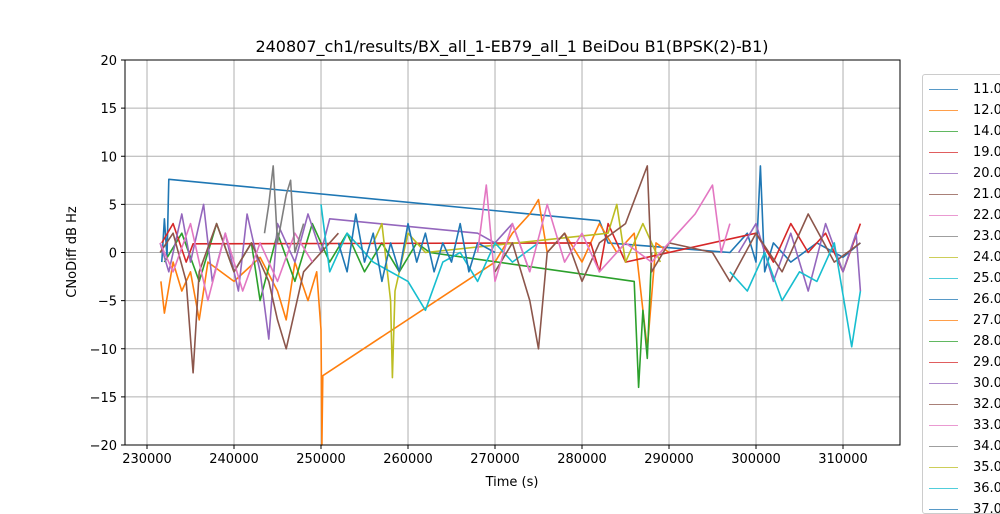 The height and width of the screenshot is (514, 1000). Describe the element at coordinates (961, 467) in the screenshot. I see `legend-item: 35.0` at that location.